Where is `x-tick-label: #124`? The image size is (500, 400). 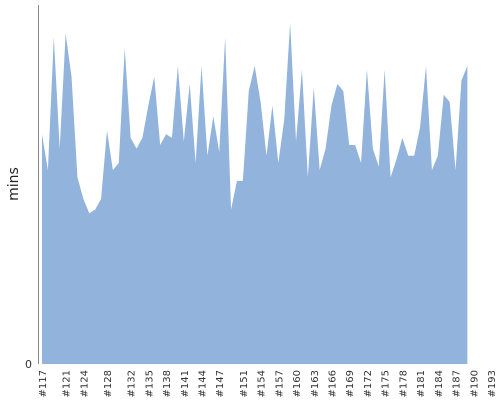
x-tick-label: #124 is located at coordinates (84, 383).